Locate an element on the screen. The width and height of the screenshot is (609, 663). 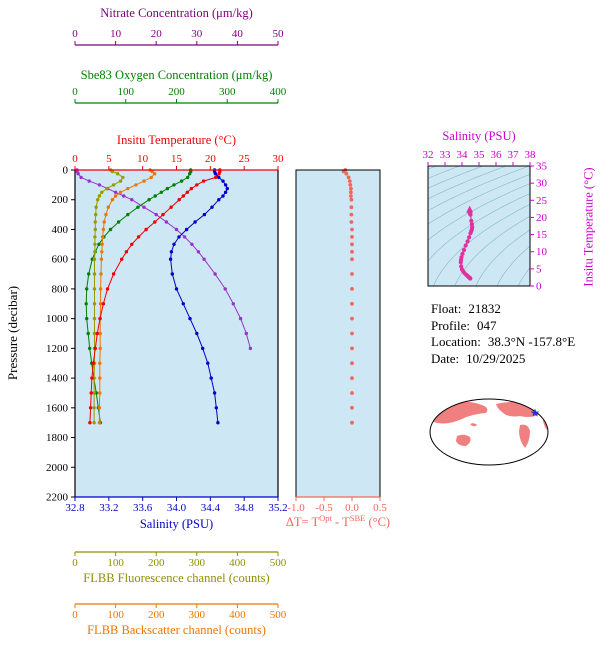
svg-text: 1600 is located at coordinates (57, 408).